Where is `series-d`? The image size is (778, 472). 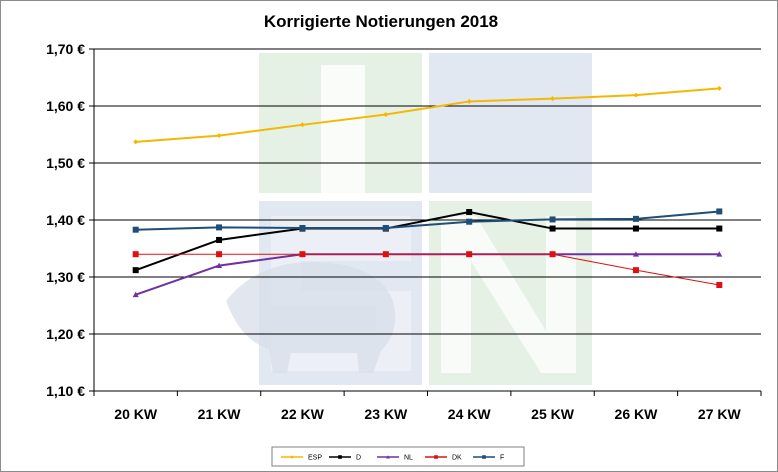
series-d is located at coordinates (427, 241).